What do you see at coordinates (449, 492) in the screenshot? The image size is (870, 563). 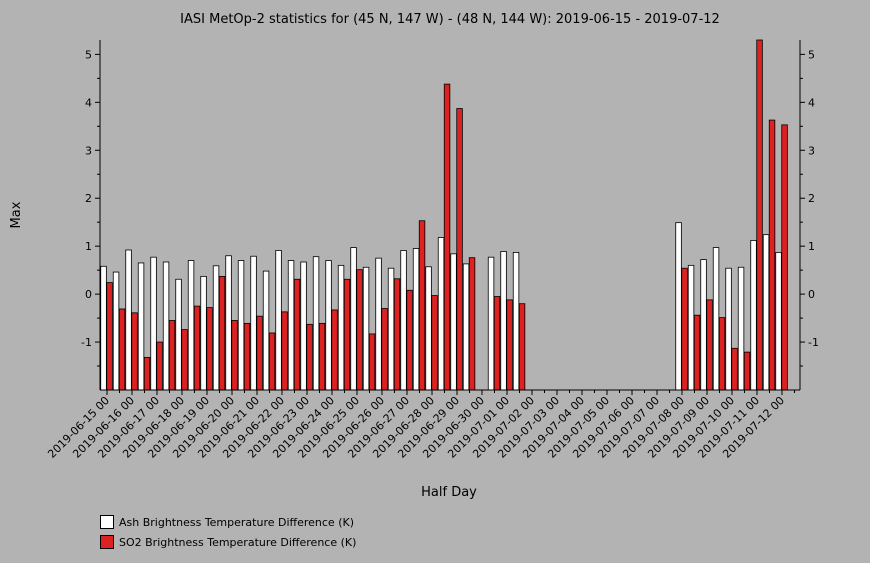 I see `x-axis-label: Half Day` at bounding box center [449, 492].